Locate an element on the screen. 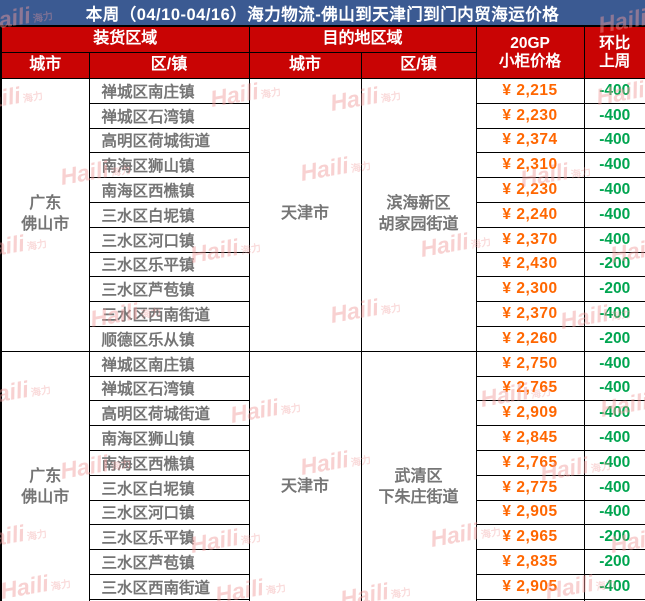 The width and height of the screenshot is (645, 601). price-cell: ¥ 2,310 is located at coordinates (530, 165).